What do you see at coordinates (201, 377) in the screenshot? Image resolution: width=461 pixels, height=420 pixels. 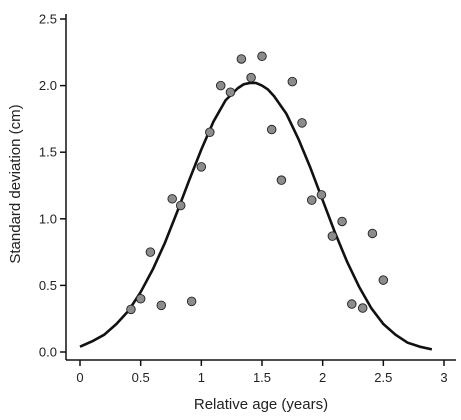 I see `x-tick-label: 1` at bounding box center [201, 377].